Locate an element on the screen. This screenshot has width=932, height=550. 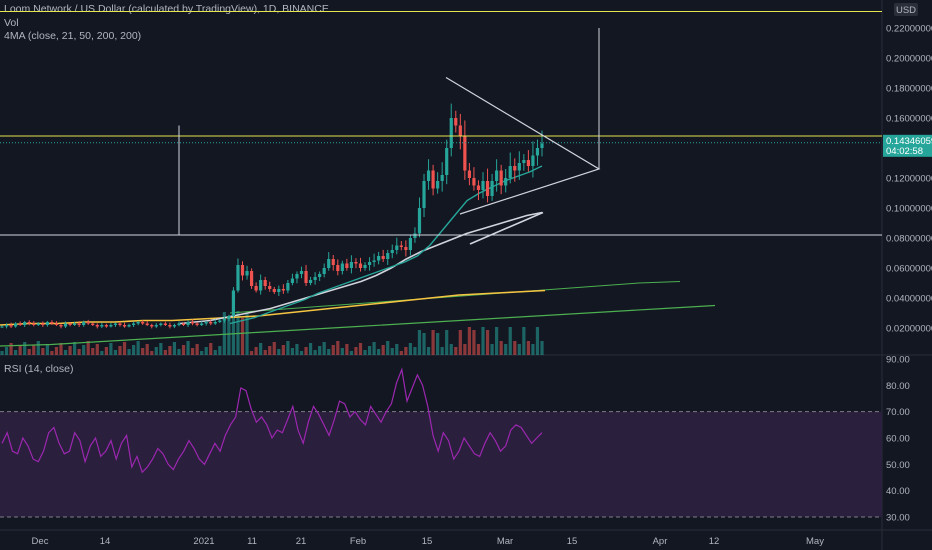
rsi-tick-label: 90.00 is located at coordinates (898, 360).